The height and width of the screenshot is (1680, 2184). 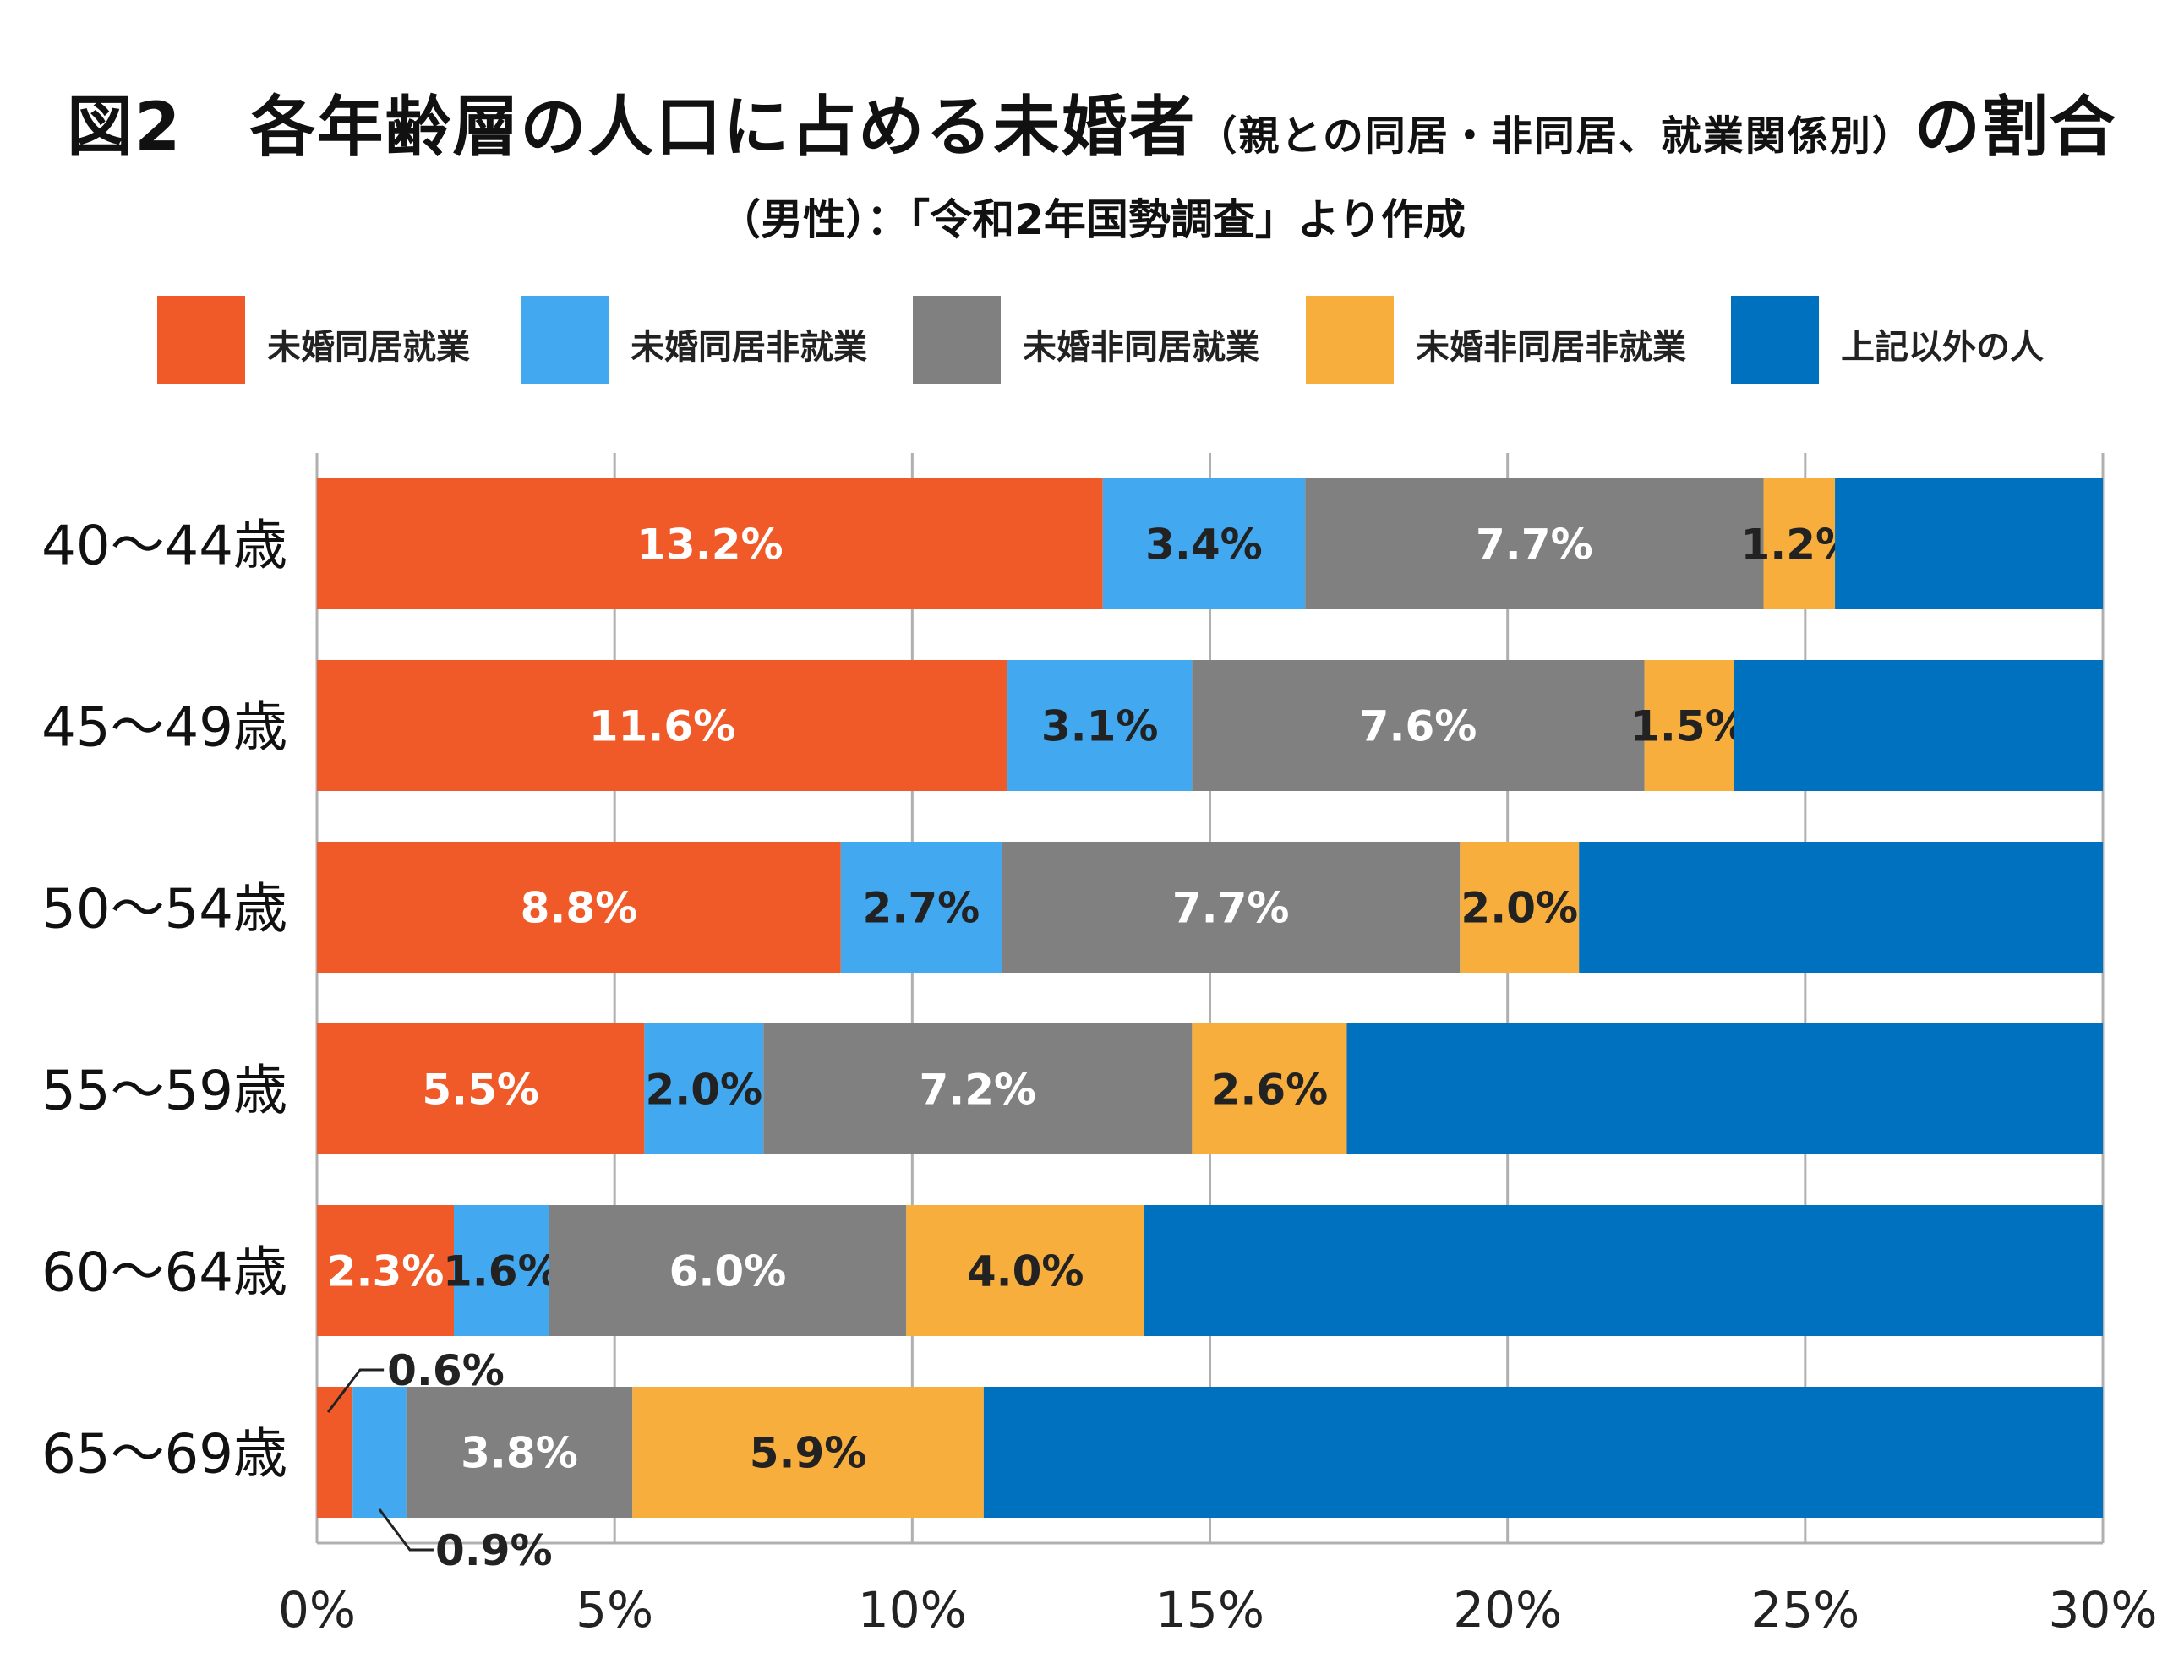 What do you see at coordinates (749, 347) in the screenshot?
I see `legend-label-2: 未婚同居非就業` at bounding box center [749, 347].